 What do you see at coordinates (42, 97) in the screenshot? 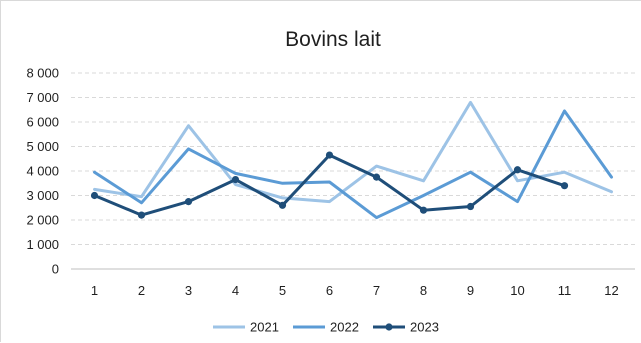
I see `y-tick-label: 7 000` at bounding box center [42, 97].